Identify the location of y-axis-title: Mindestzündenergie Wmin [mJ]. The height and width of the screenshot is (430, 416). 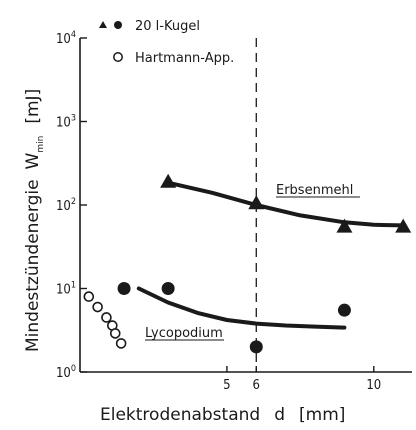
(34, 220).